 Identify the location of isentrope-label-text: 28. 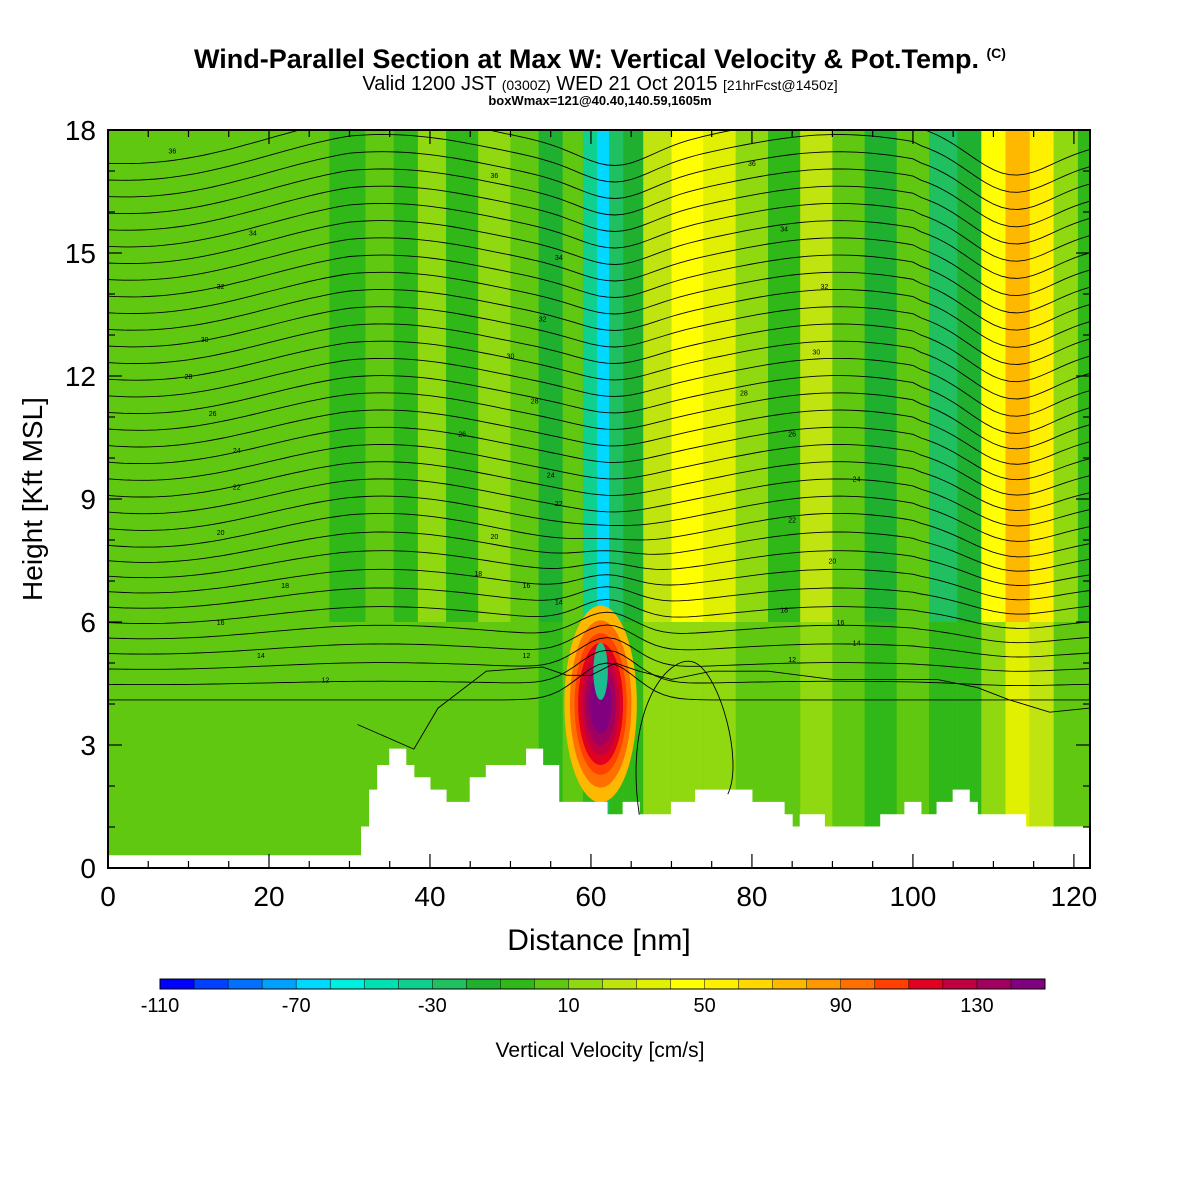
(744, 393).